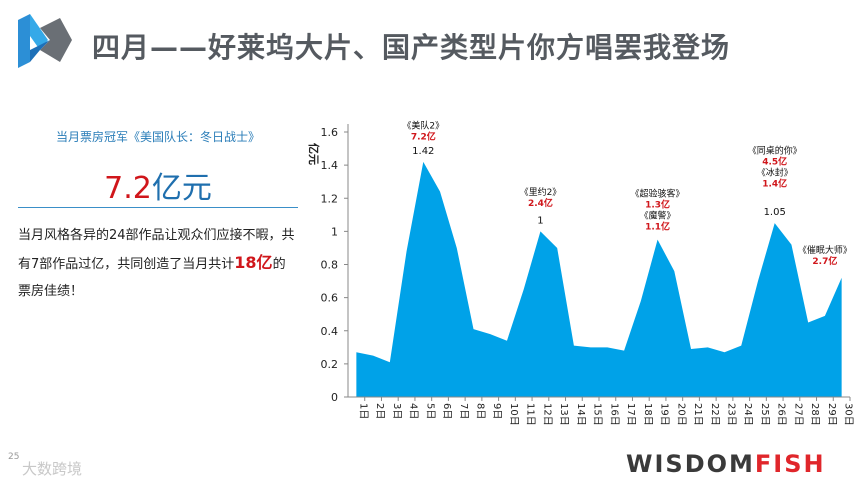 The width and height of the screenshot is (859, 484). I want to click on desc-text-2: 的票房佳绩！, so click(152, 278).